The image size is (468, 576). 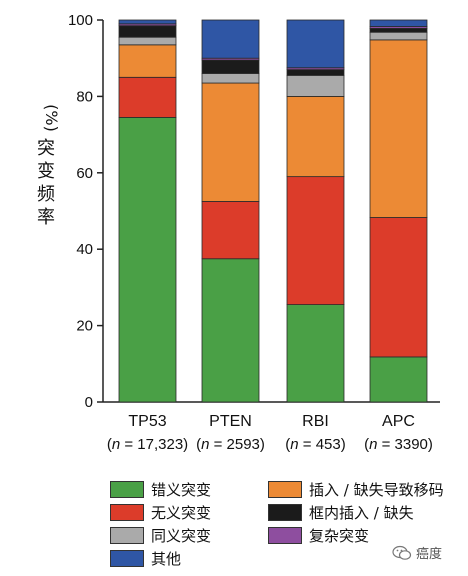 What do you see at coordinates (315, 421) in the screenshot?
I see `x-tick-label: RBI` at bounding box center [315, 421].